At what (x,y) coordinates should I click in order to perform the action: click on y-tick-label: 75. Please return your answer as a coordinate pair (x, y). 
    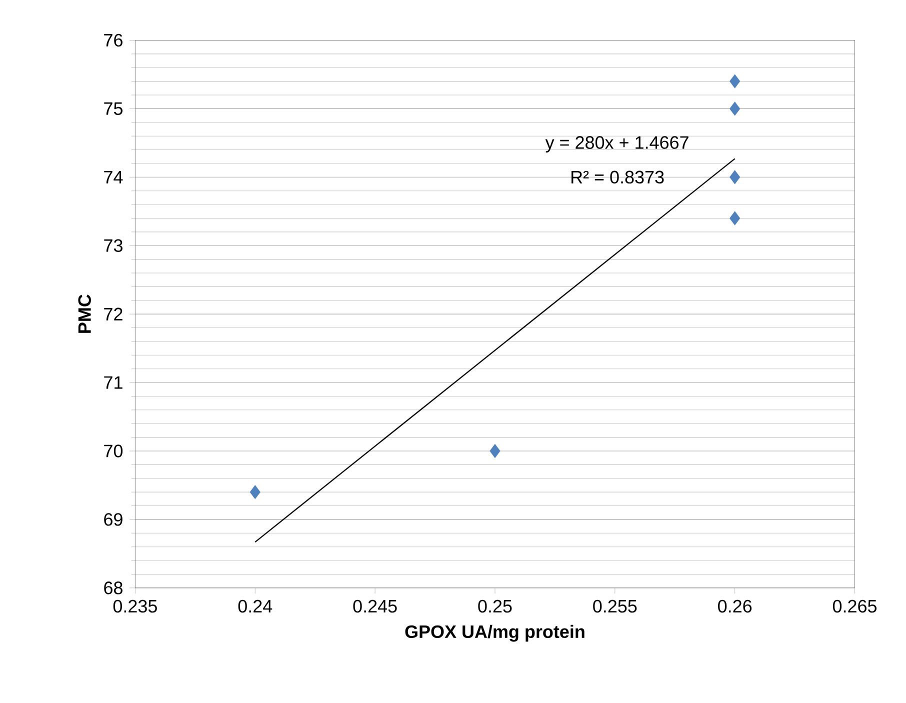
    Looking at the image, I should click on (113, 108).